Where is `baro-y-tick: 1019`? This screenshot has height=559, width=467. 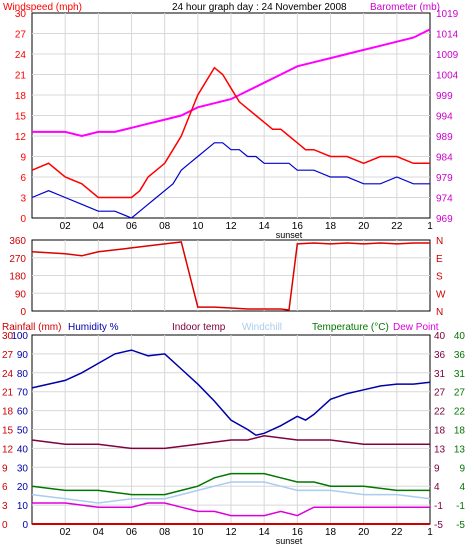 baro-y-tick: 1019 is located at coordinates (447, 14).